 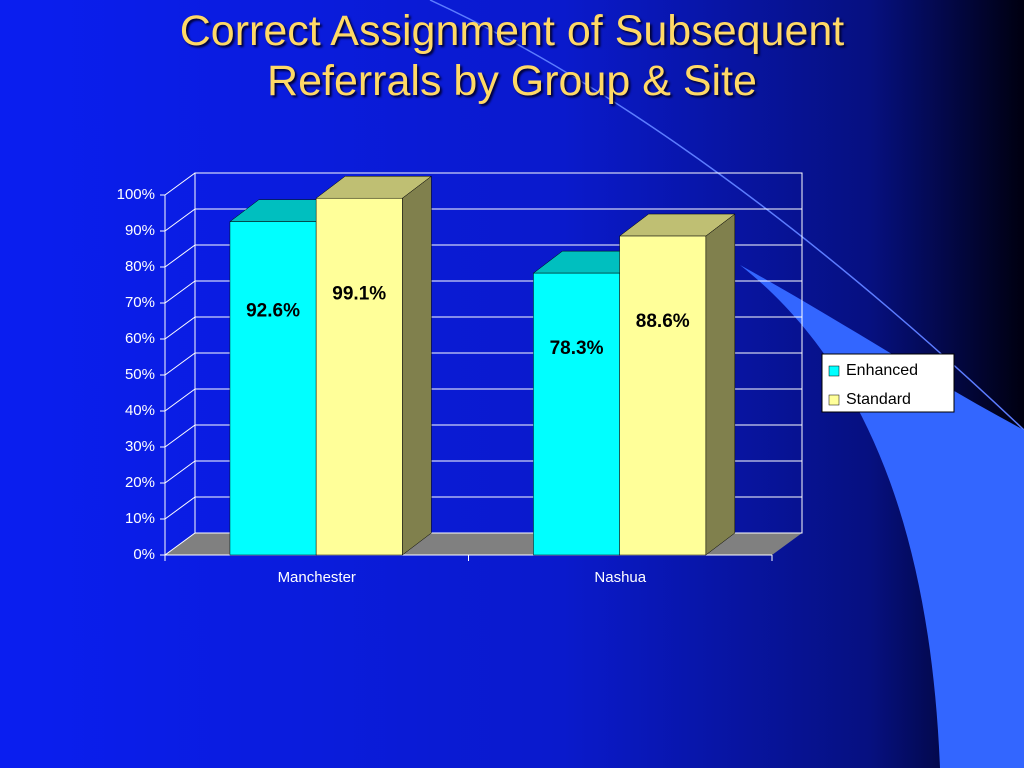 I want to click on legend: Enhanced Standard, so click(x=888, y=383).